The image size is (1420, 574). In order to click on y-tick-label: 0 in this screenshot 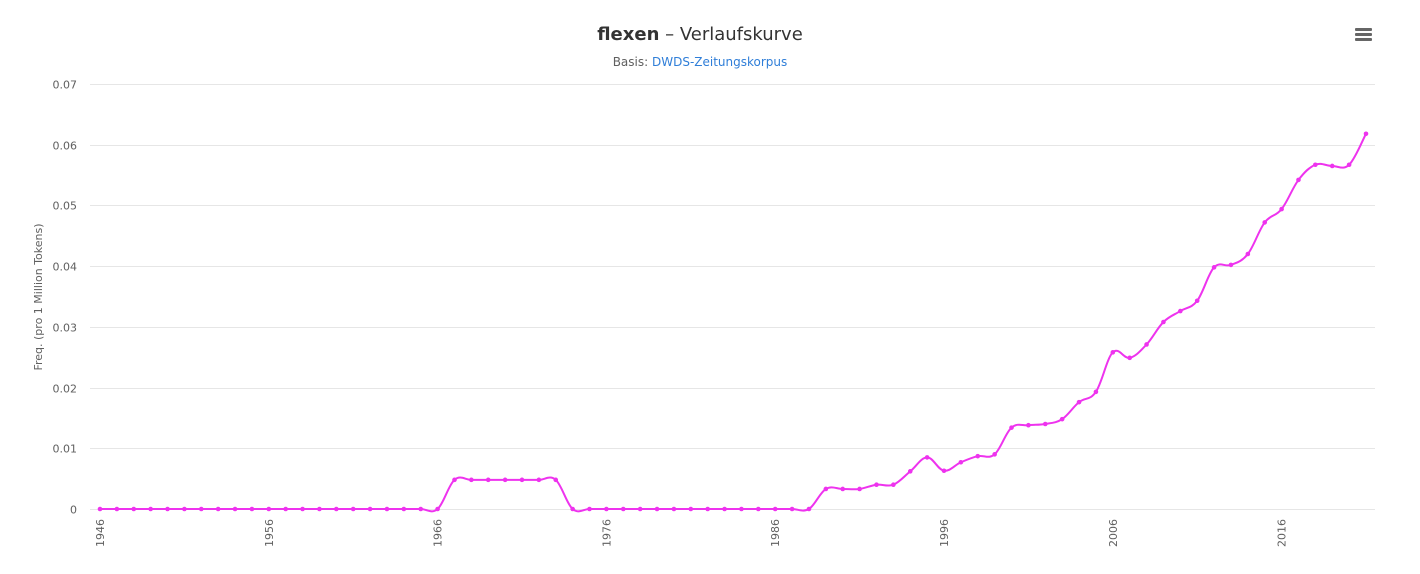, I will do `click(73, 510)`.